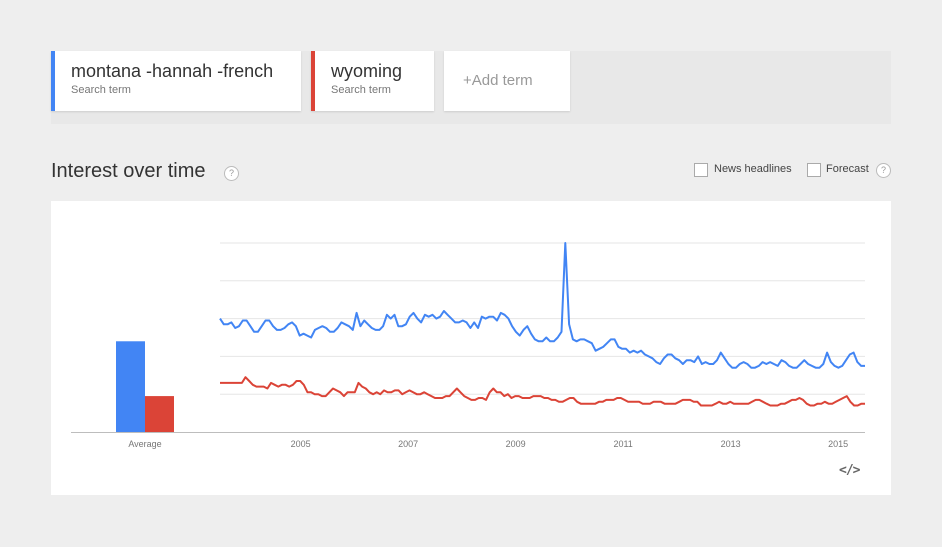 This screenshot has width=942, height=547. Describe the element at coordinates (847, 169) in the screenshot. I see `forecast-label: Forecast` at that location.